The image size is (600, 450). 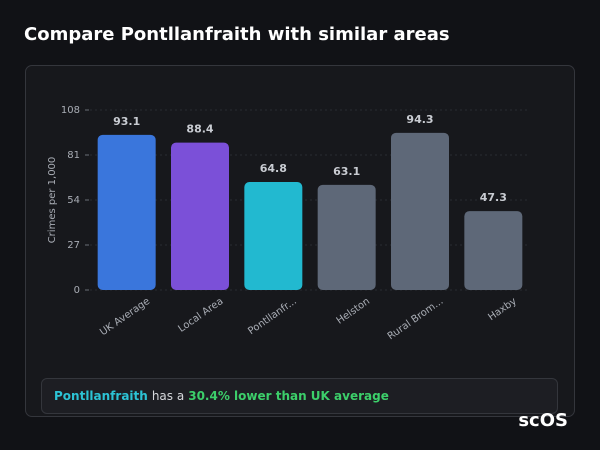 I want to click on y-axis-label: Crimes per 1,000, so click(x=52, y=200).